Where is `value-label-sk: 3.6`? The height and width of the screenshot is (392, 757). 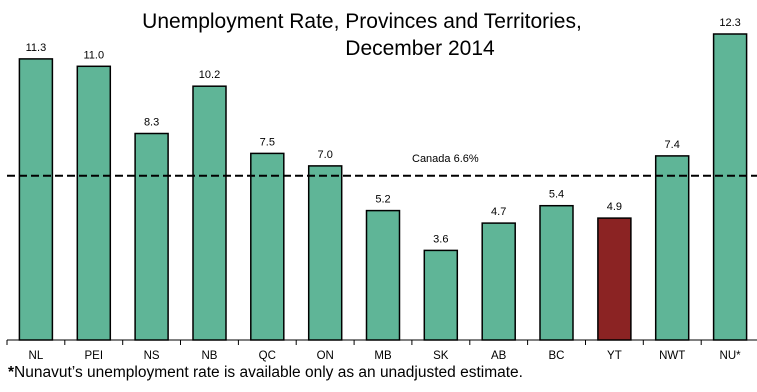
value-label-sk: 3.6 is located at coordinates (440, 239).